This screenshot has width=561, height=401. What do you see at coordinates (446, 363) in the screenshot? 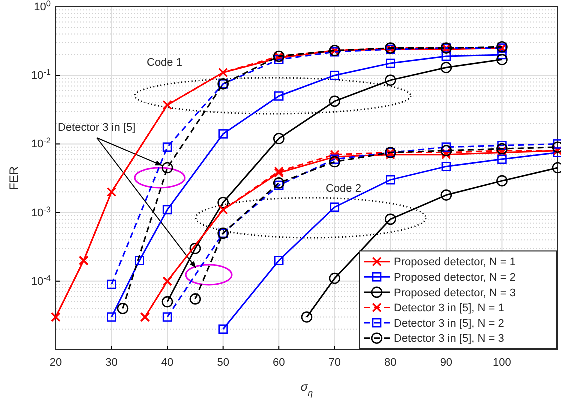
I see `x-tick-label: 90` at bounding box center [446, 363].